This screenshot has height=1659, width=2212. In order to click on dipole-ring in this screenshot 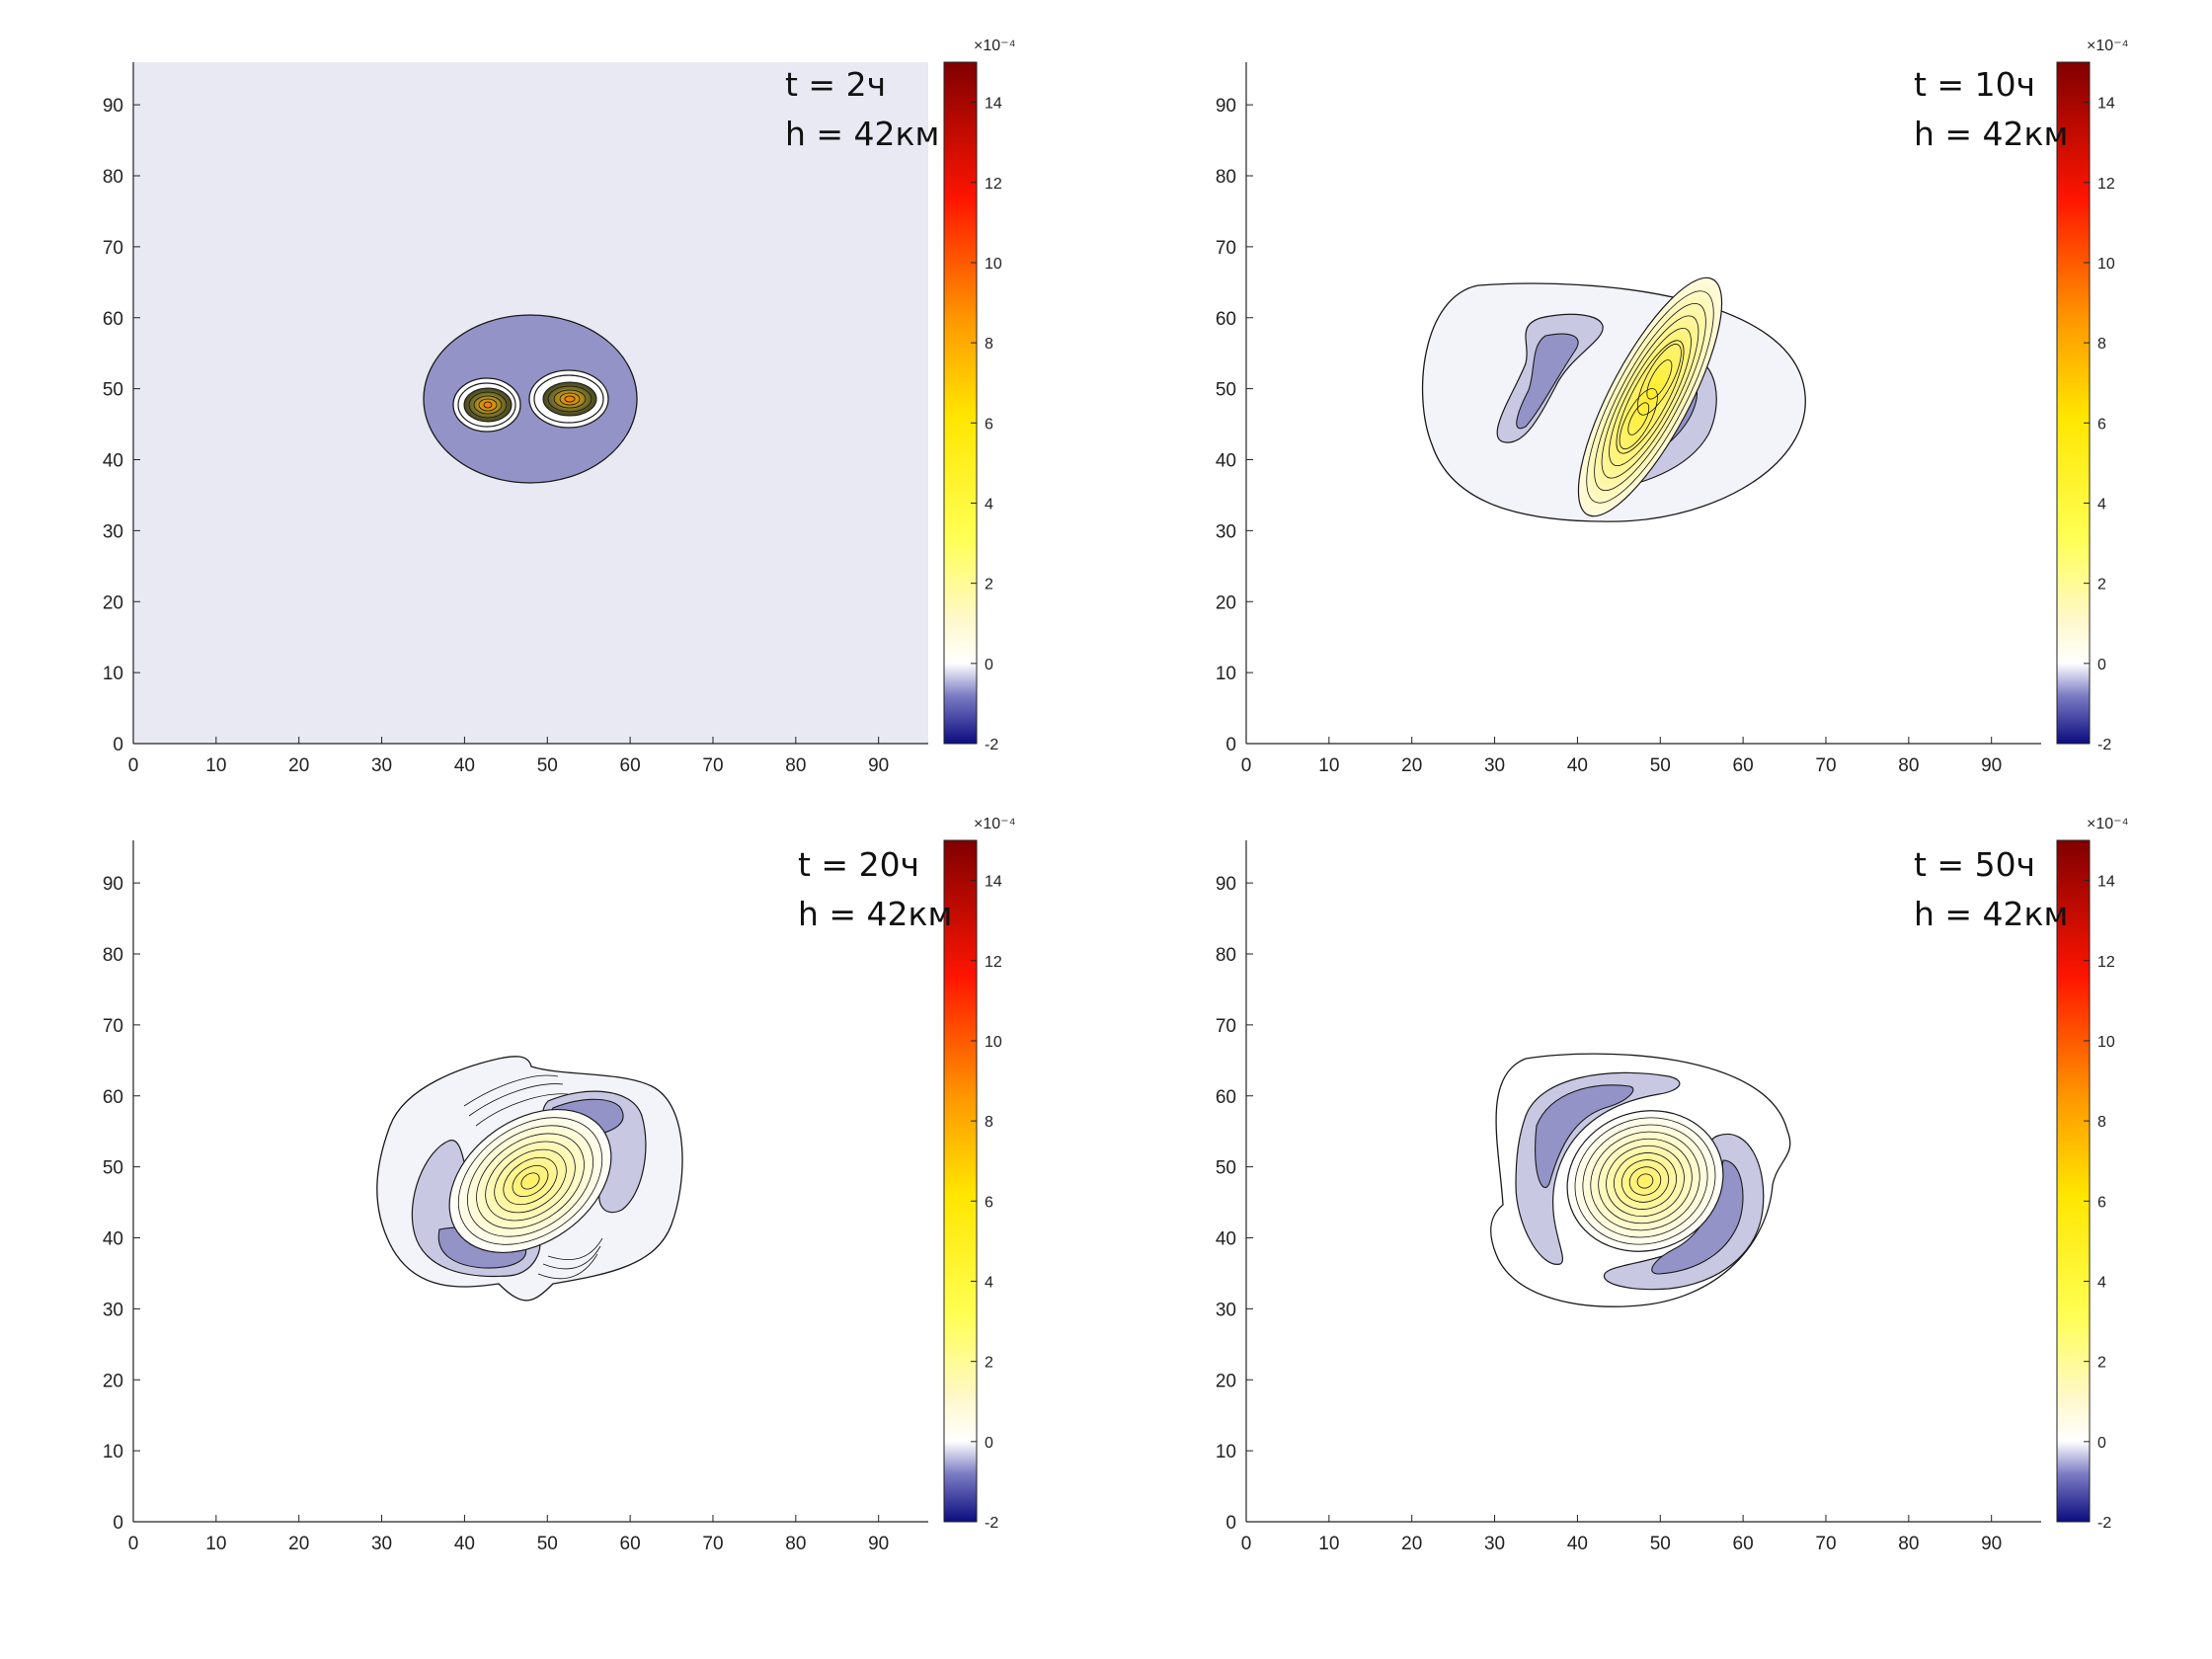, I will do `click(568, 399)`.